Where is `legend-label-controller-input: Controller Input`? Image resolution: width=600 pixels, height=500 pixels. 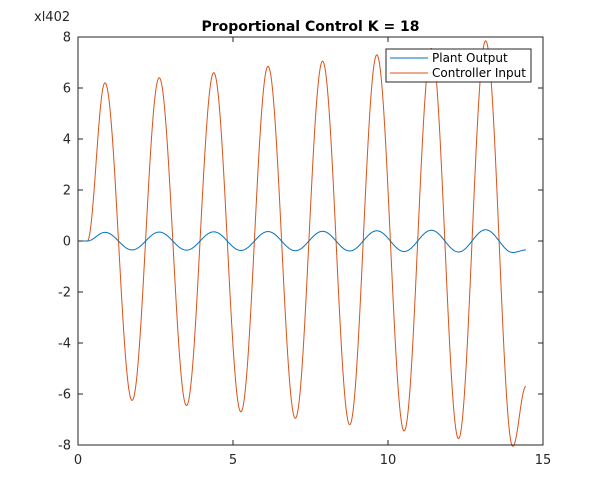
legend-label-controller-input: Controller Input is located at coordinates (479, 73).